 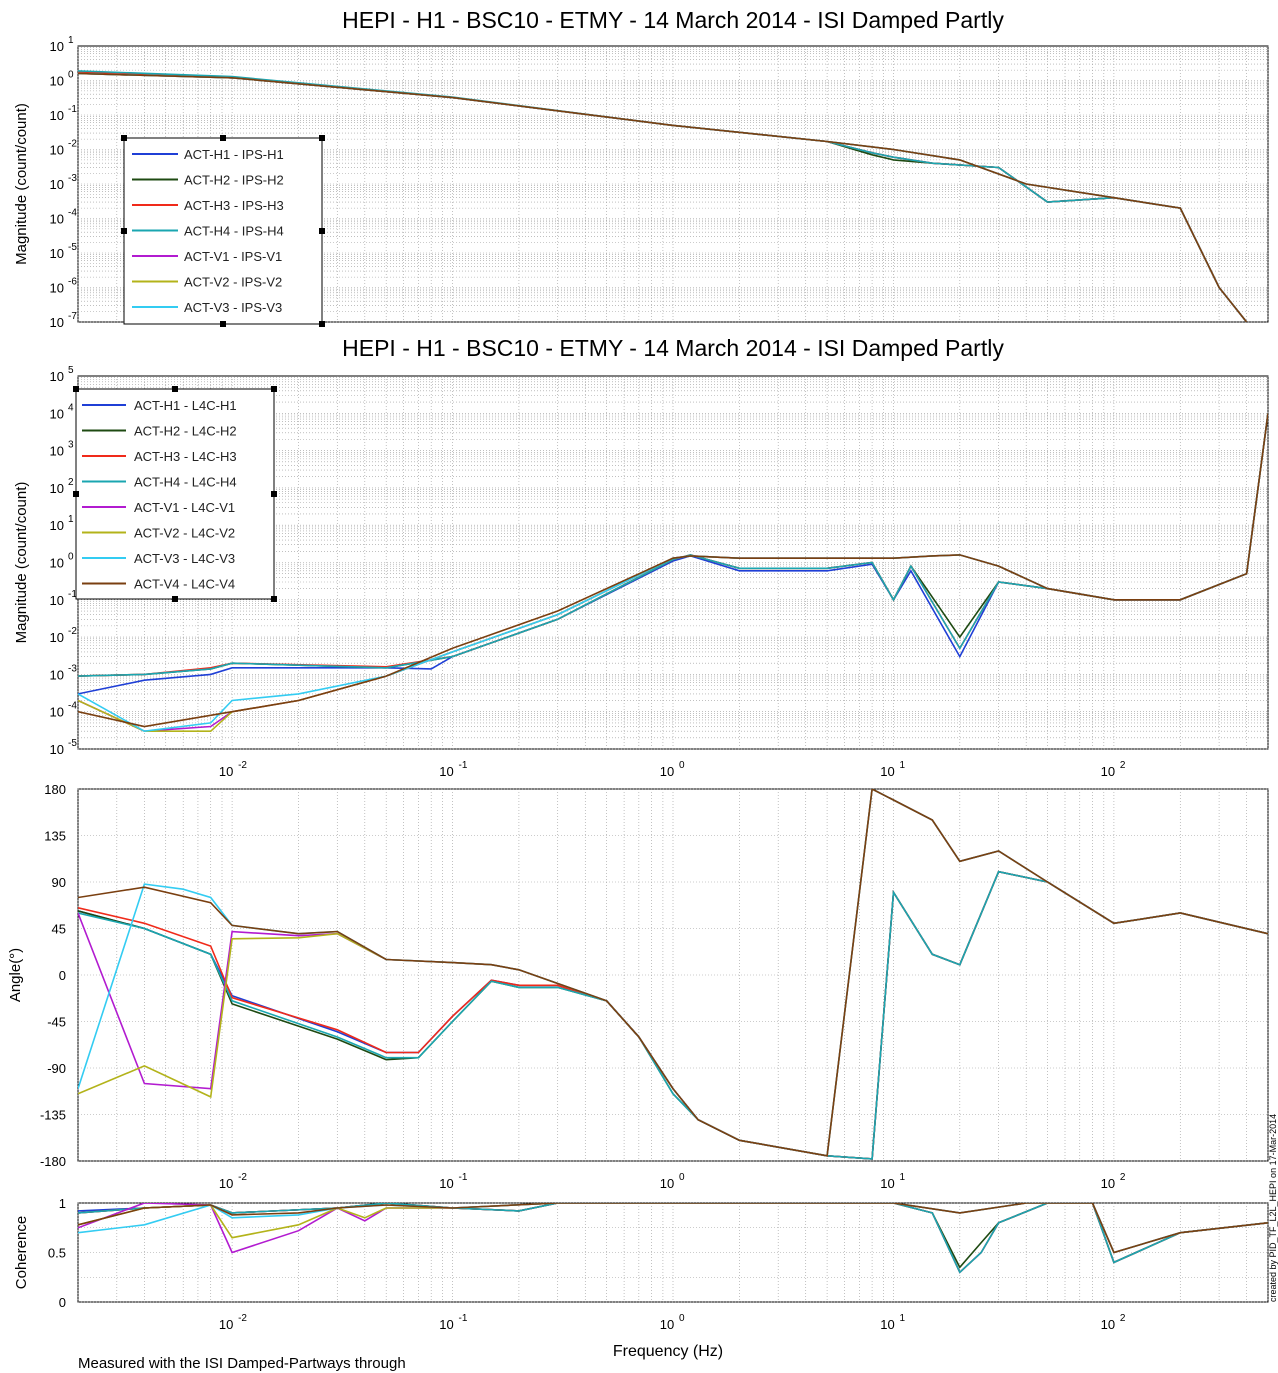 What do you see at coordinates (234, 205) in the screenshot?
I see `legend-label: ACT-H3 - IPS-H3` at bounding box center [234, 205].